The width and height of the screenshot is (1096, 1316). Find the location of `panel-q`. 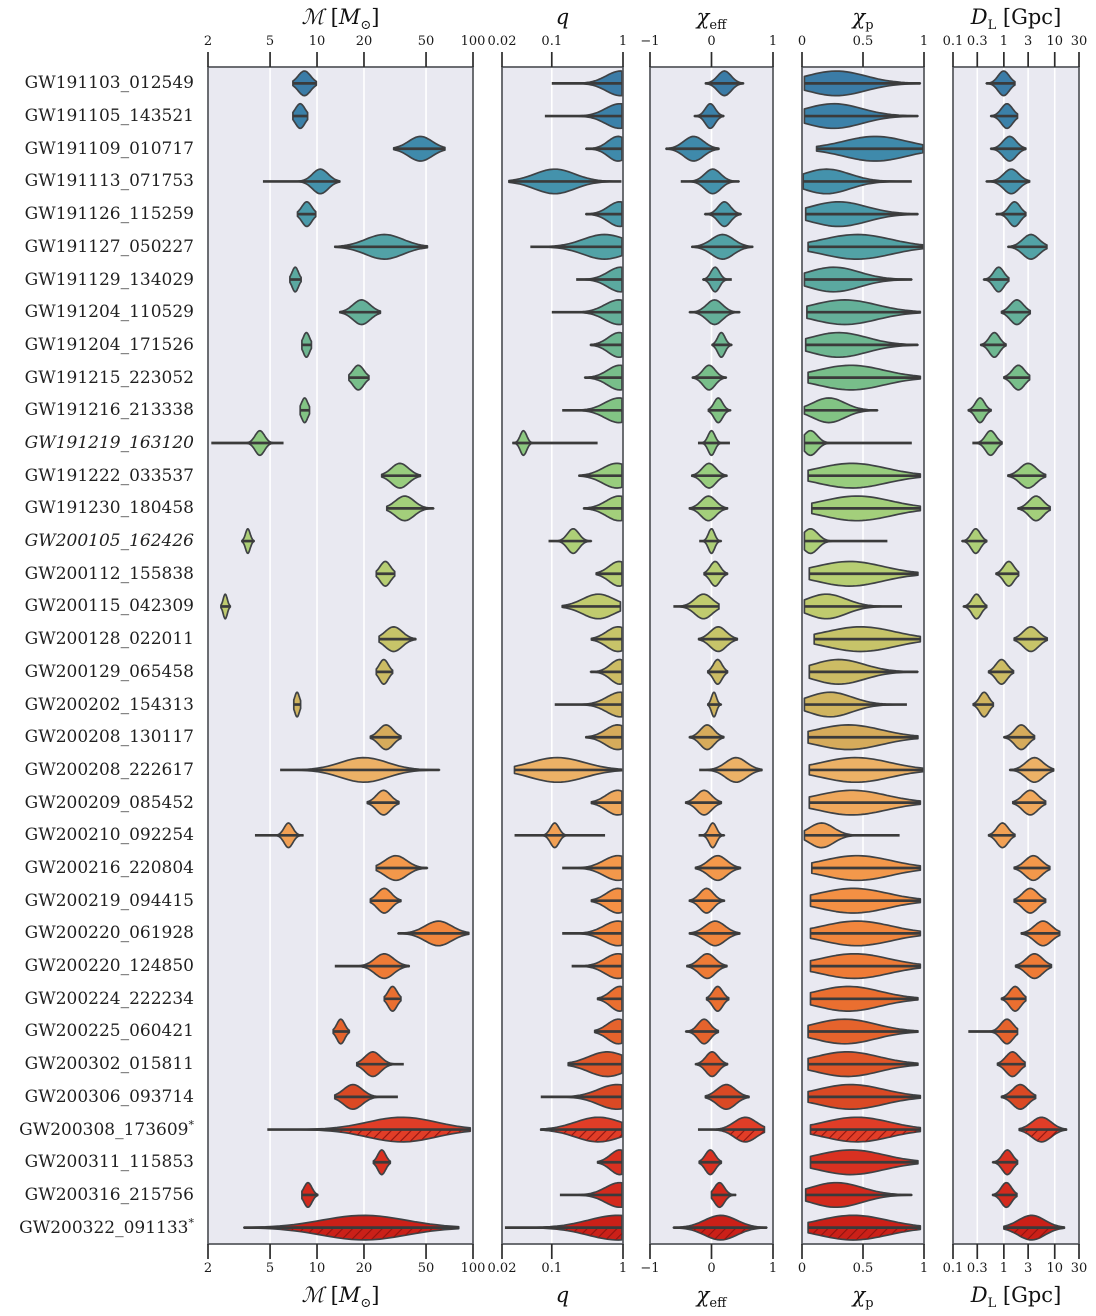

panel-q is located at coordinates (562, 655).